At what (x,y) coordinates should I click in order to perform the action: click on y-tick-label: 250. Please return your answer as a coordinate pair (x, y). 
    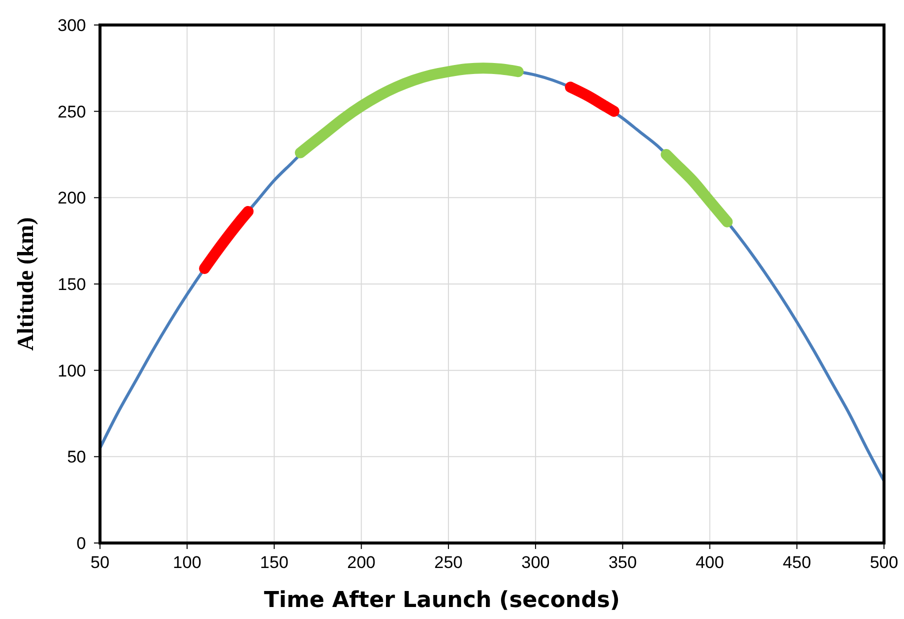
    Looking at the image, I should click on (72, 112).